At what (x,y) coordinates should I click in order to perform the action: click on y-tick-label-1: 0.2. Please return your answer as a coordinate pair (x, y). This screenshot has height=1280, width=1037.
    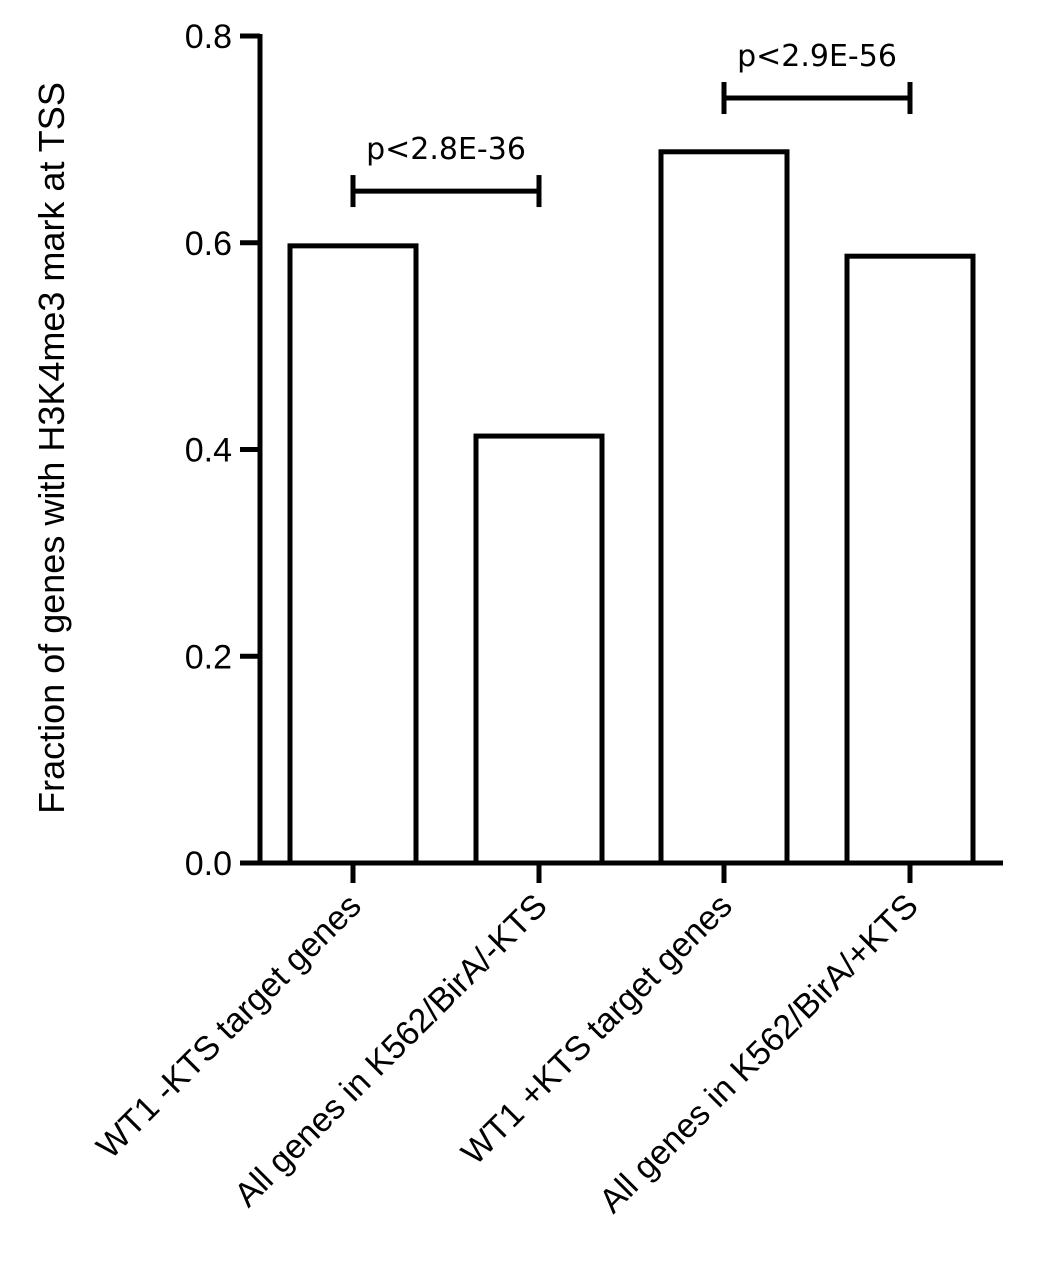
    Looking at the image, I should click on (208, 657).